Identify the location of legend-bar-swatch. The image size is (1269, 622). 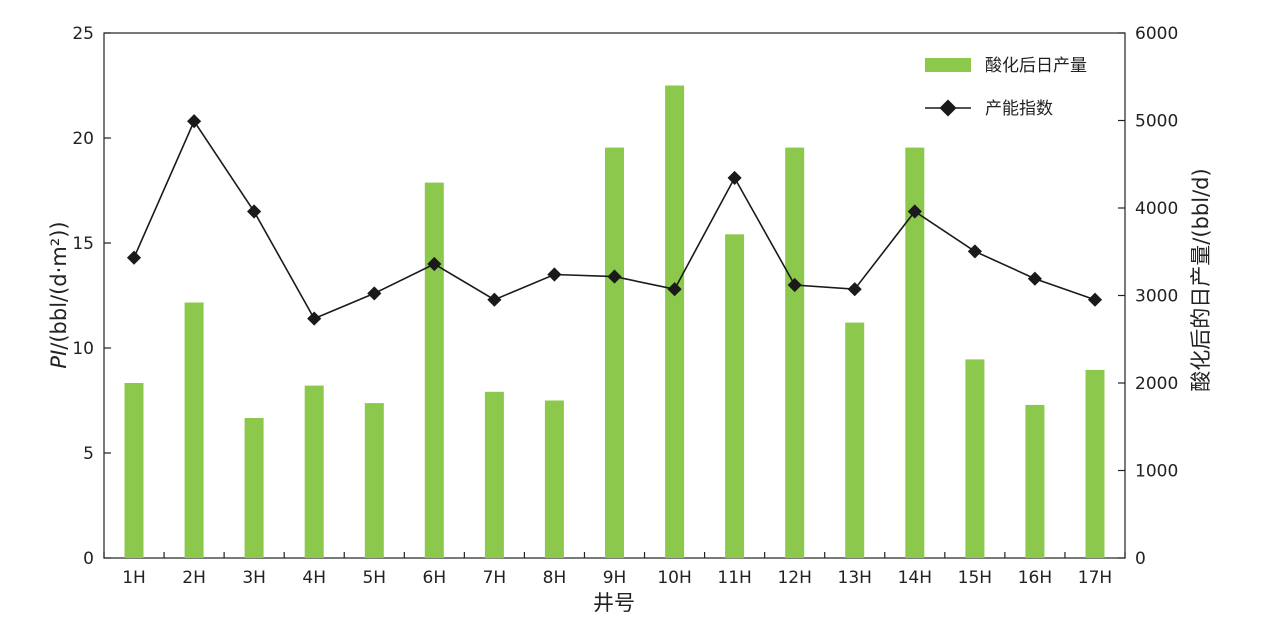
(948, 65).